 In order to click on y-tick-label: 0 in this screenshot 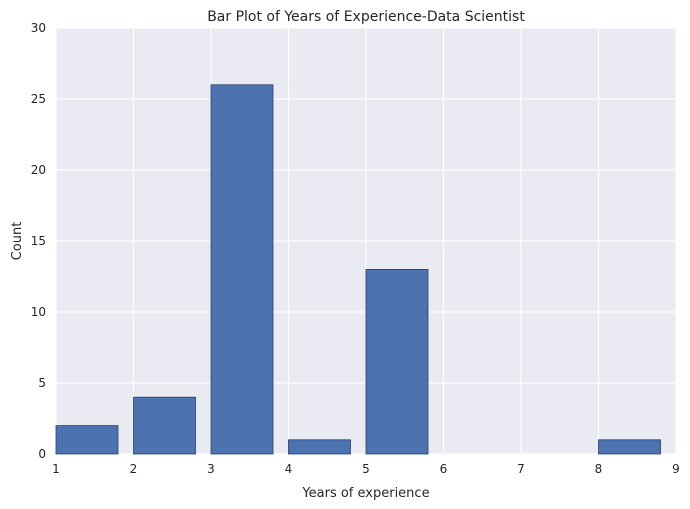, I will do `click(42, 454)`.